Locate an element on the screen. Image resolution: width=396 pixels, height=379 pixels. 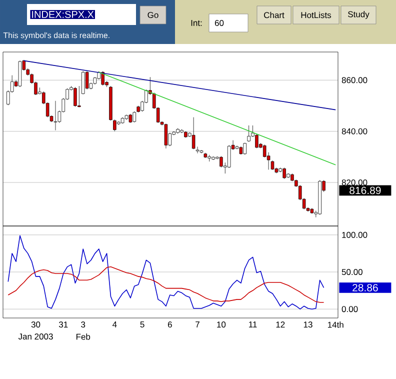
y-tick-label: 0.00 is located at coordinates (350, 309).